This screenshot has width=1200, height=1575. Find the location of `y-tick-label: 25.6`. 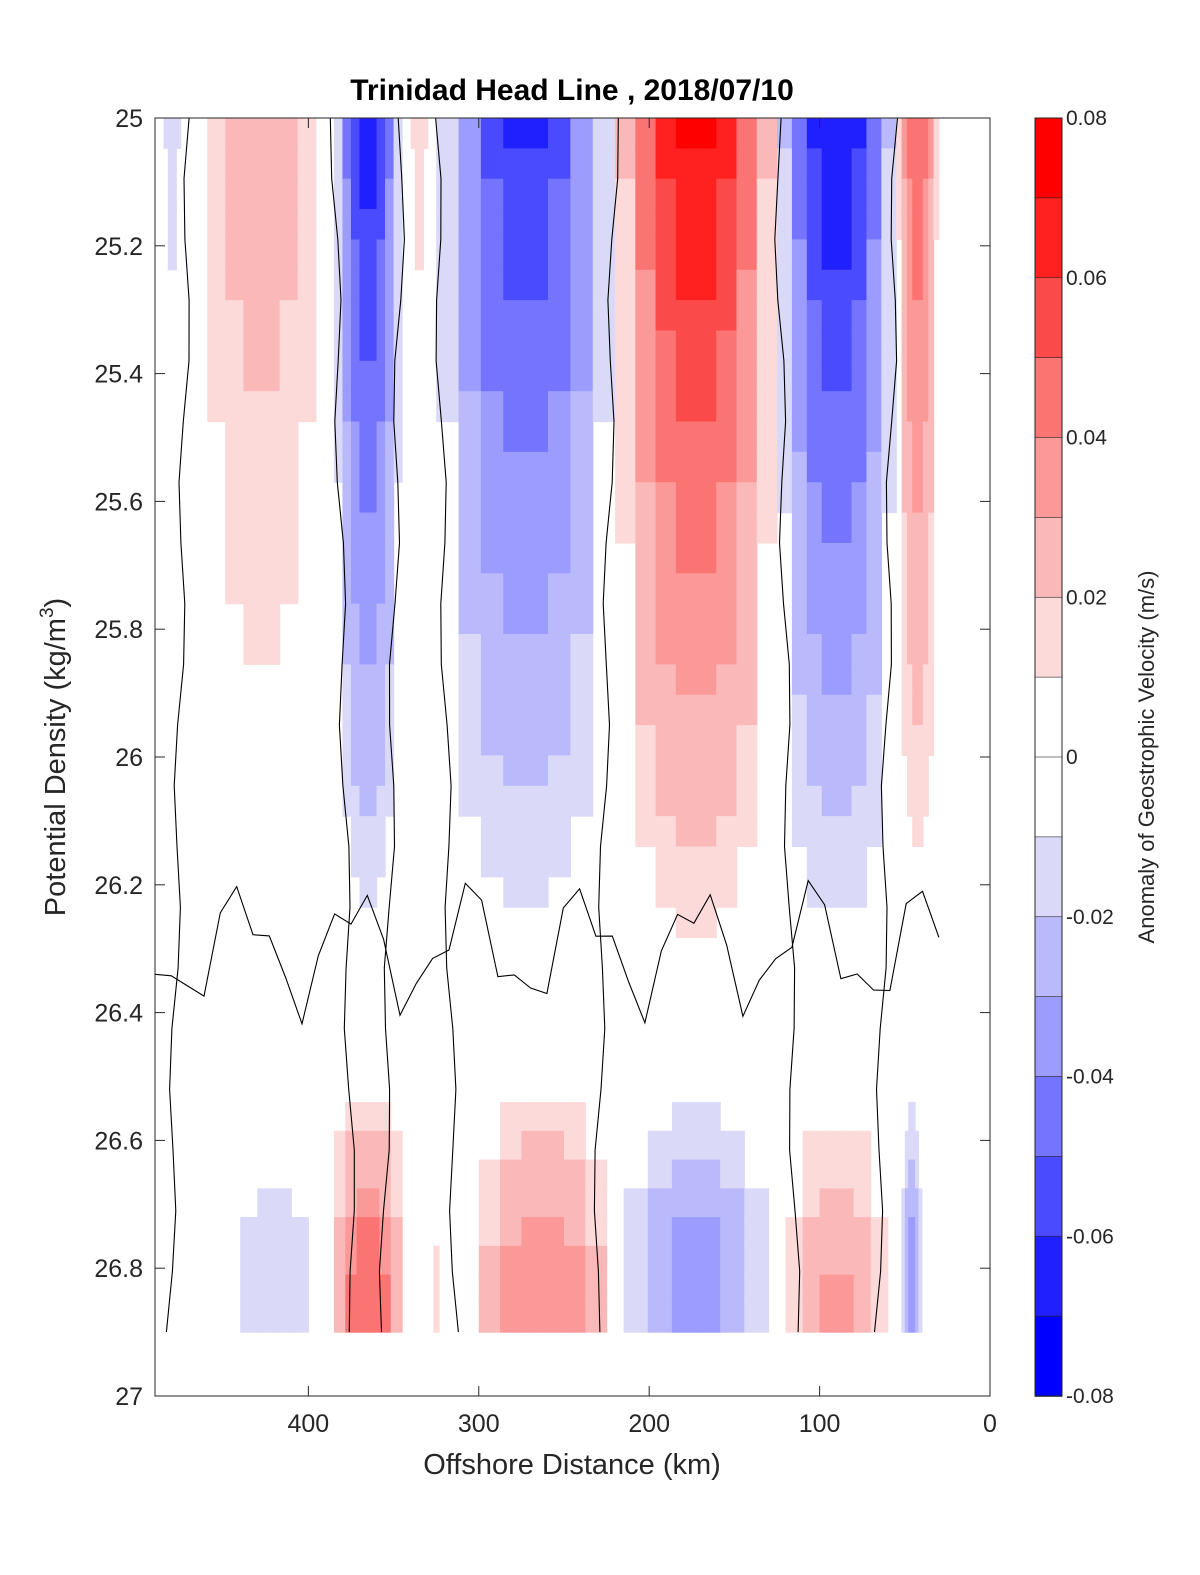

y-tick-label: 25.6 is located at coordinates (118, 502).